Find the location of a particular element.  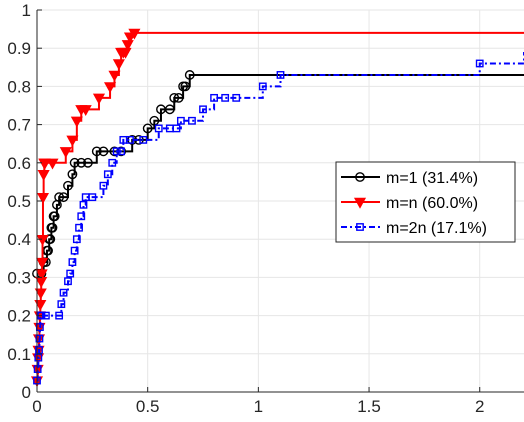

y-tick-label-7: 0.7 is located at coordinates (19, 125).